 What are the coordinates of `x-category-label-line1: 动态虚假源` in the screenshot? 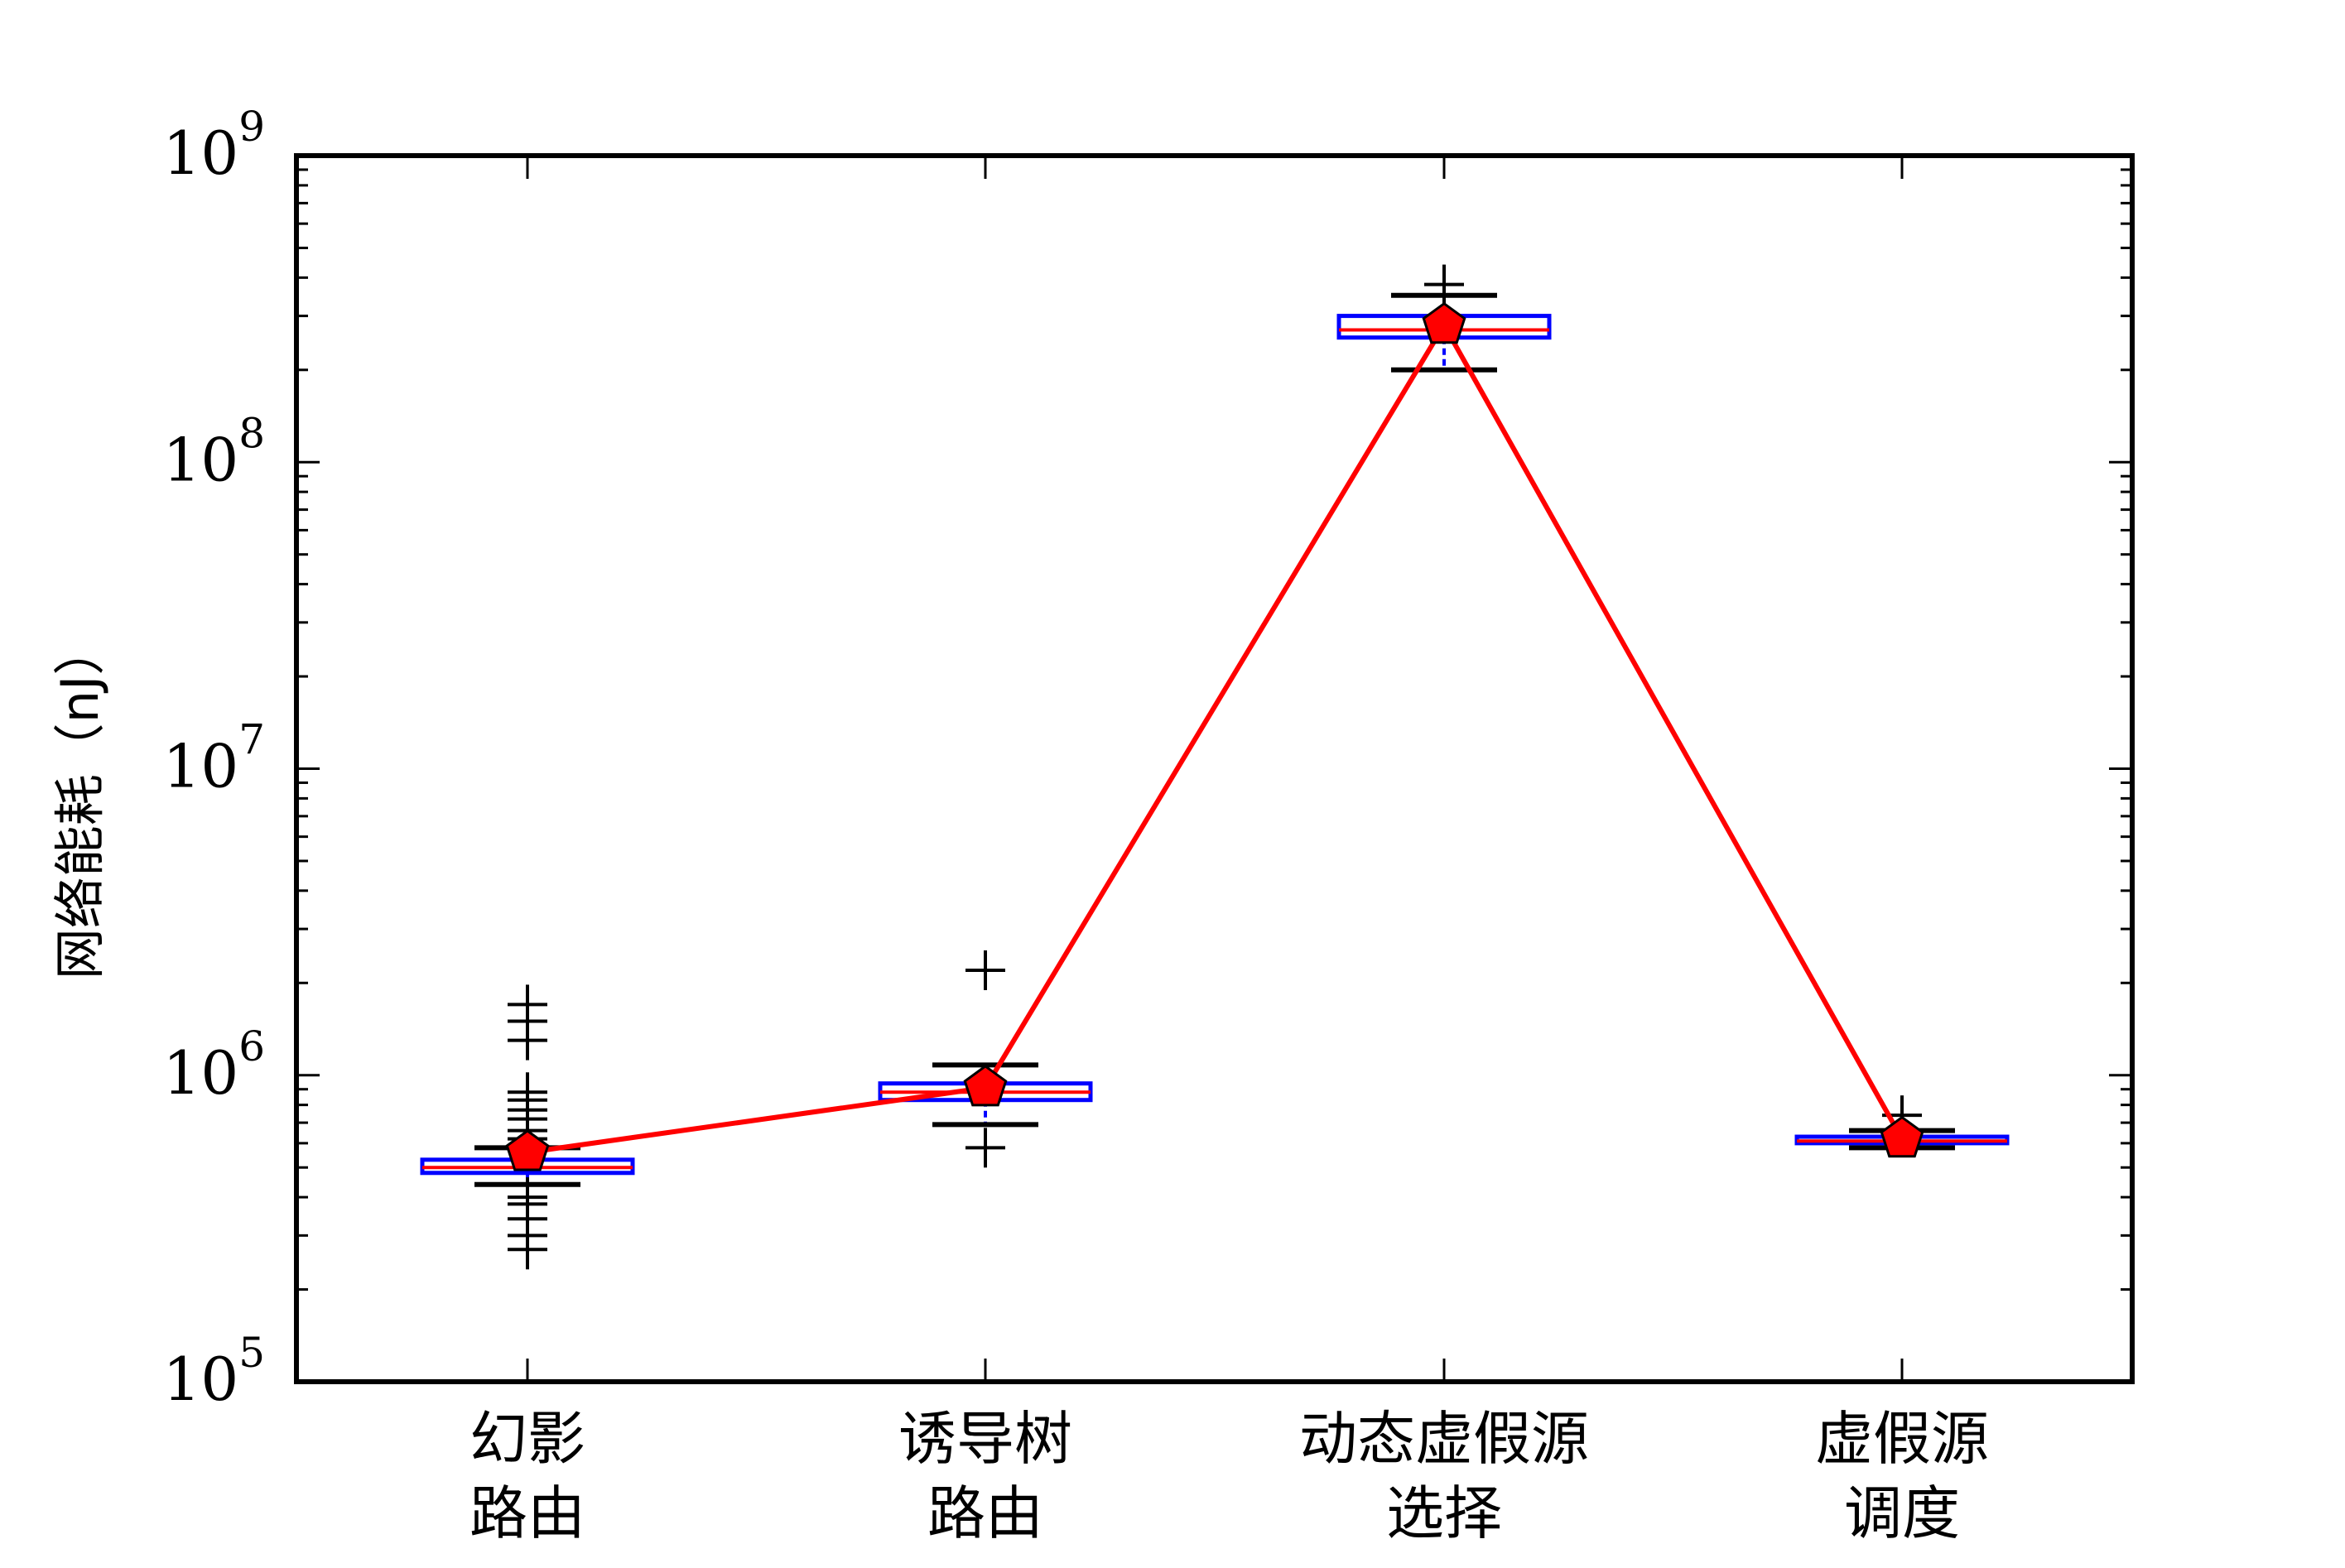 It's located at (1444, 1439).